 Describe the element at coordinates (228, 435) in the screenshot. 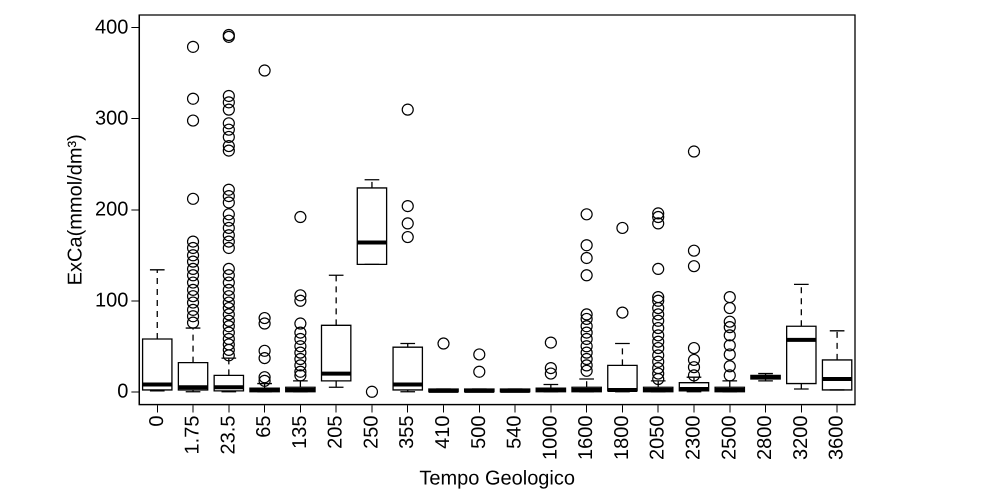

I see `x-tick-label: 23.5` at that location.